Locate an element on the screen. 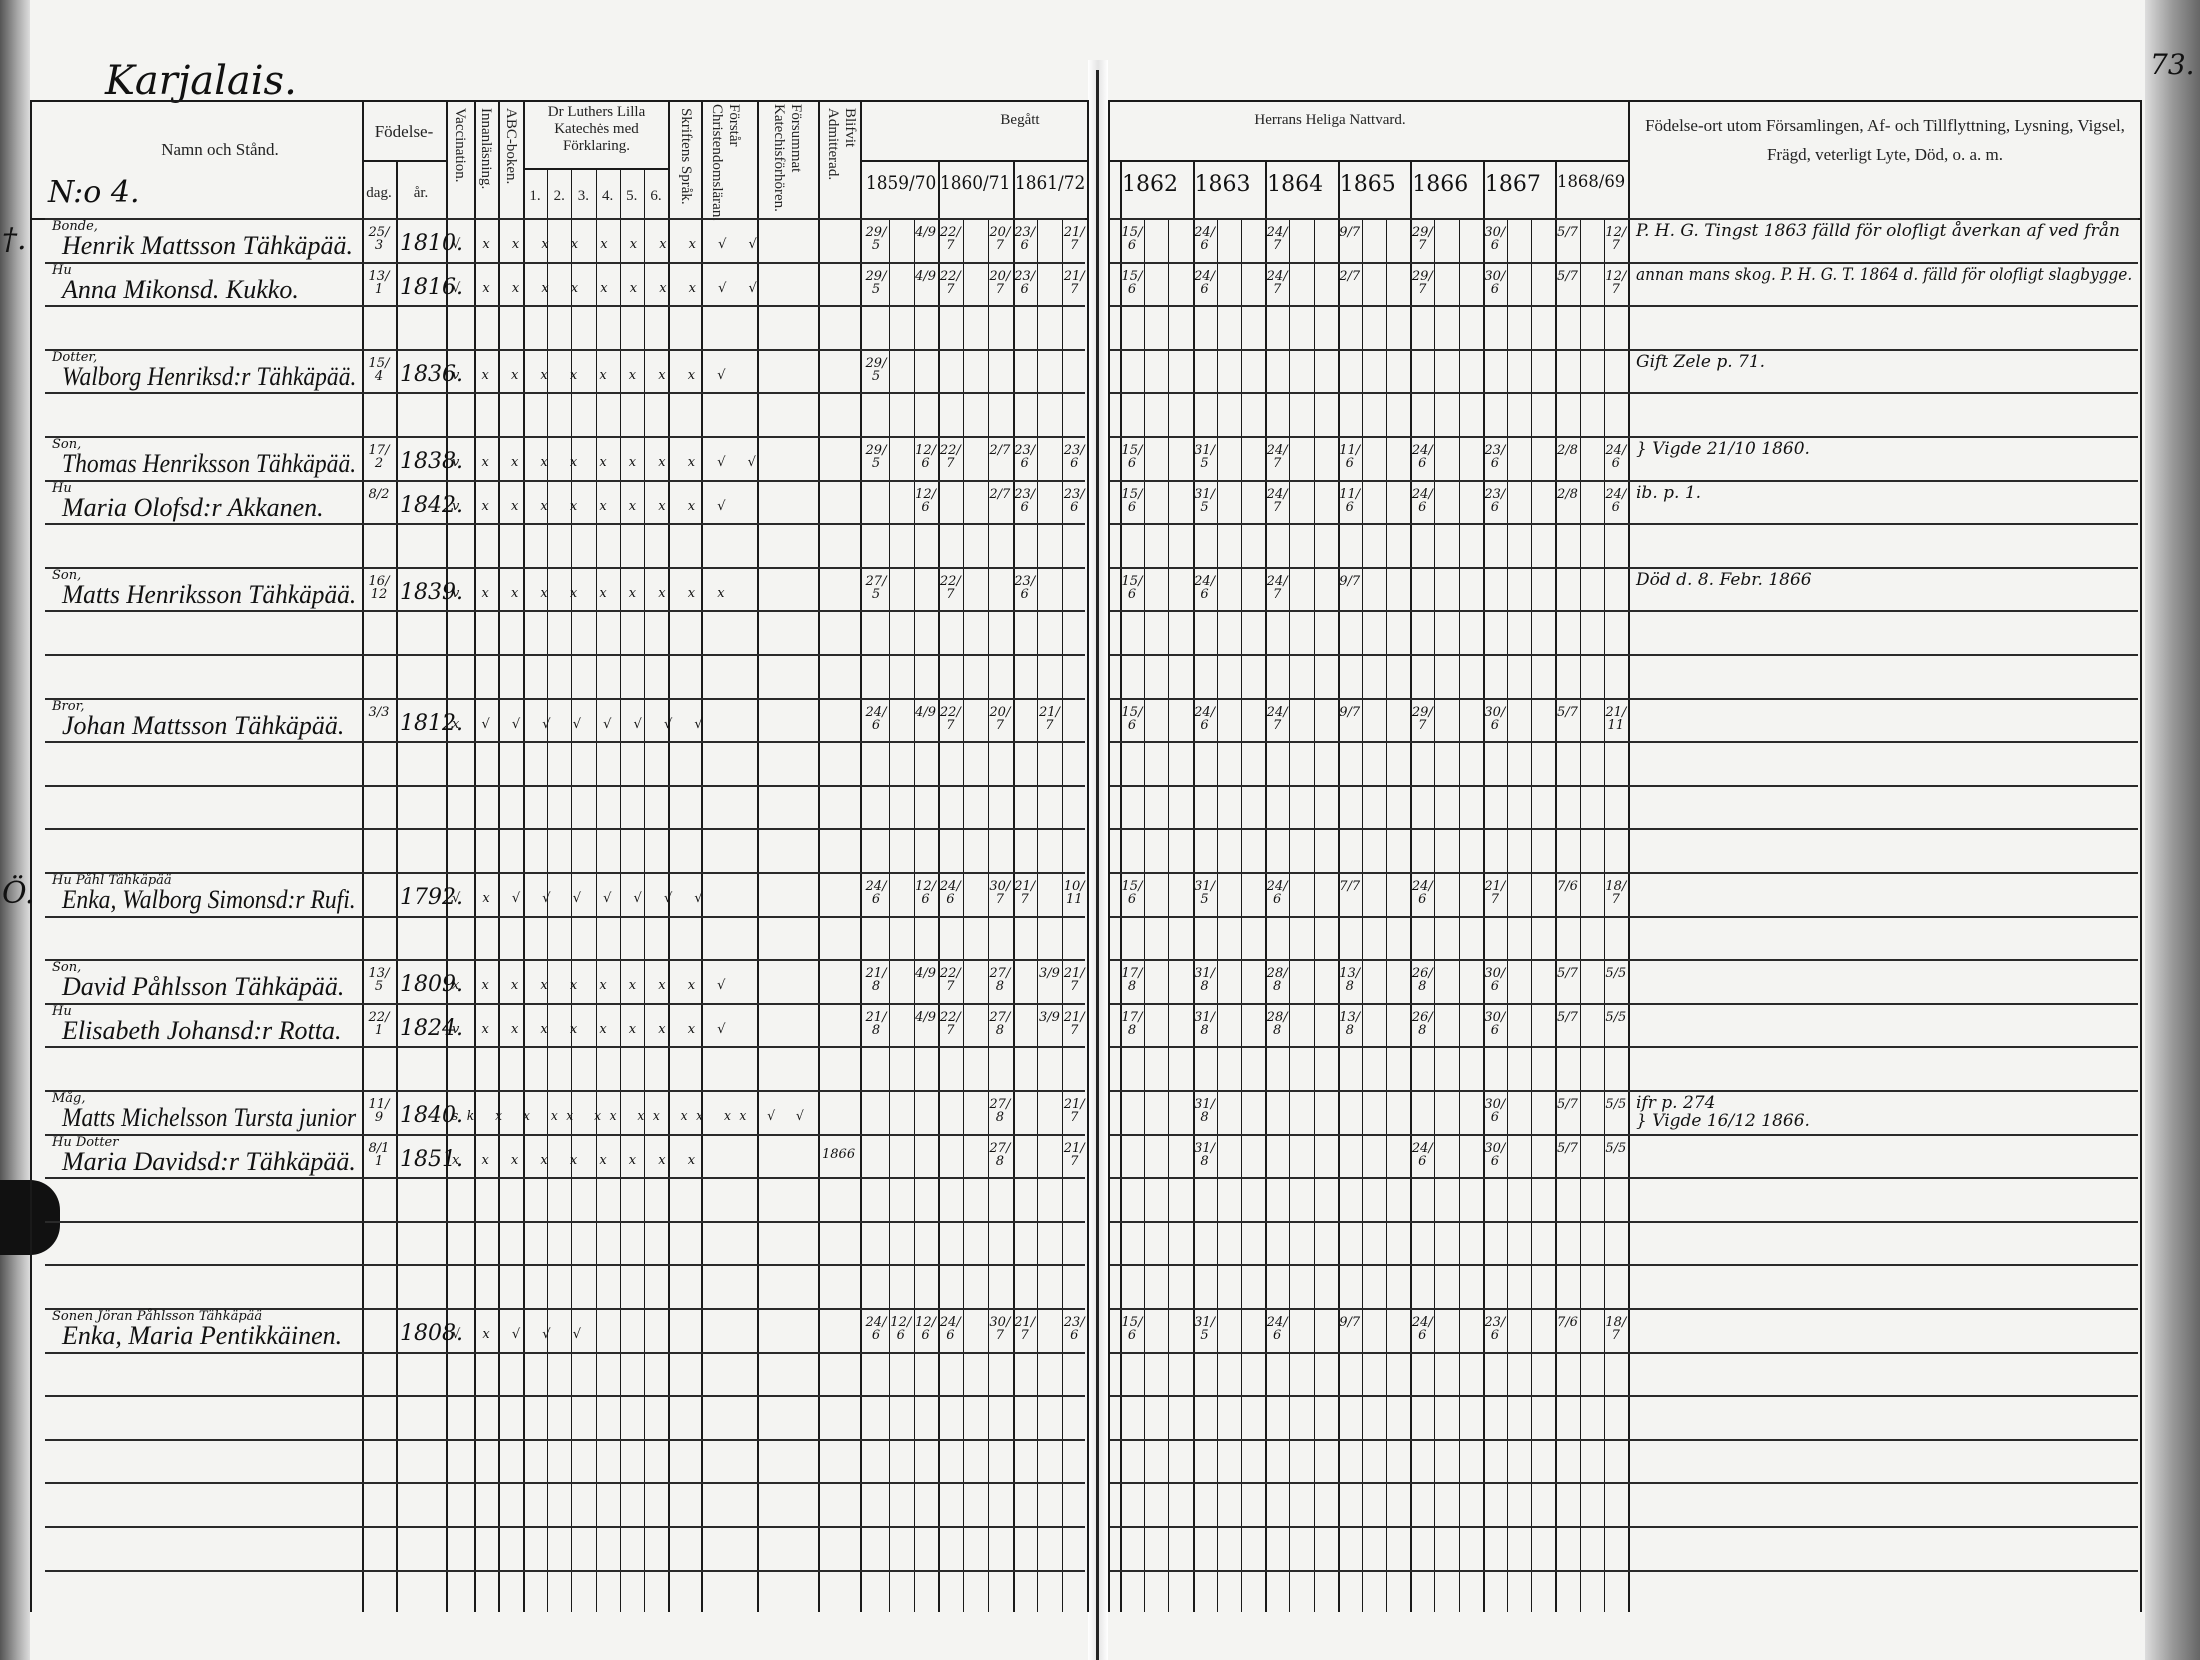 The height and width of the screenshot is (1660, 2200). communion-date: 20/7 is located at coordinates (1000, 282).